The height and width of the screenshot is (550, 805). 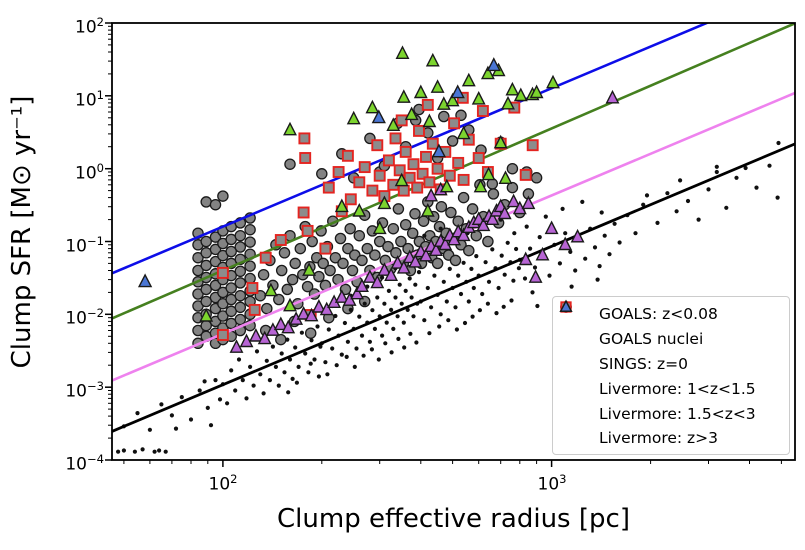 I want to click on legend-entry: SINGS: z=0, so click(x=674, y=340).